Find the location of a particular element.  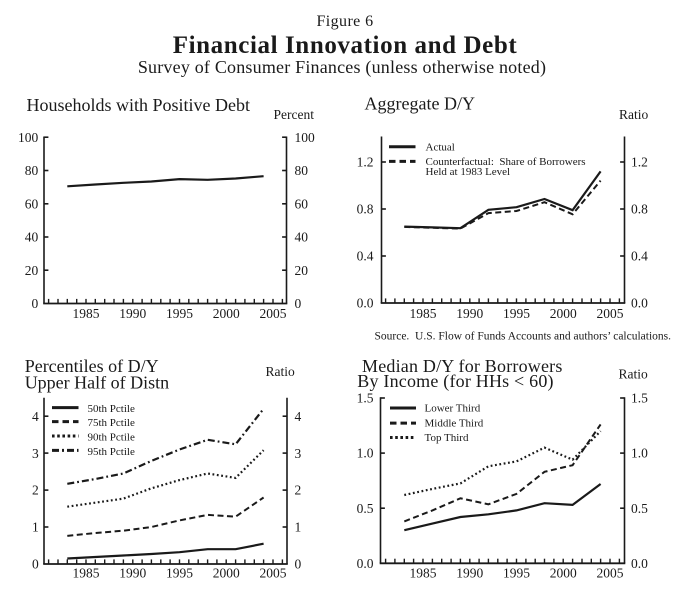

svg-text: Financial Innovation and Debt is located at coordinates (345, 45).